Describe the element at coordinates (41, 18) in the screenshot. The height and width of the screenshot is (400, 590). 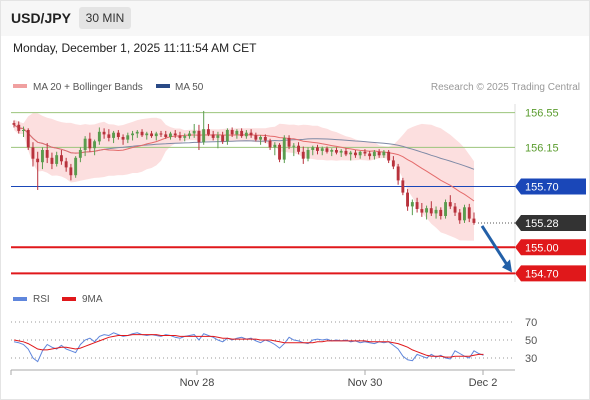
I see `symbol-title: USD/JPY` at that location.